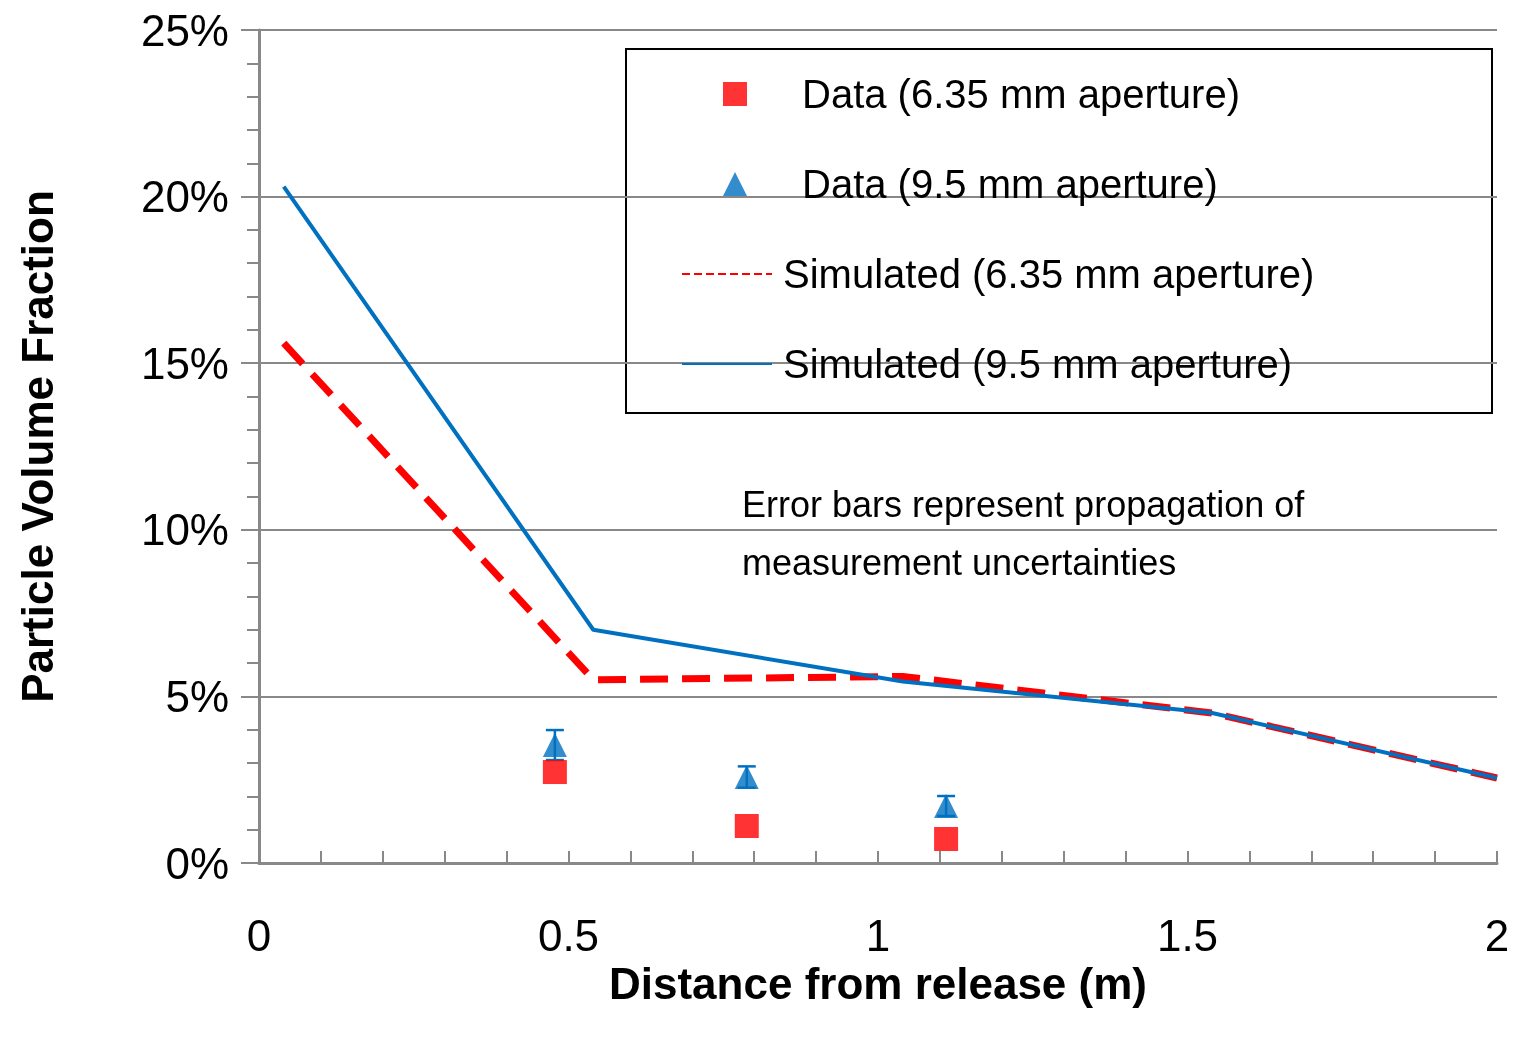  I want to click on y-tick-label: 20%, so click(184, 197).